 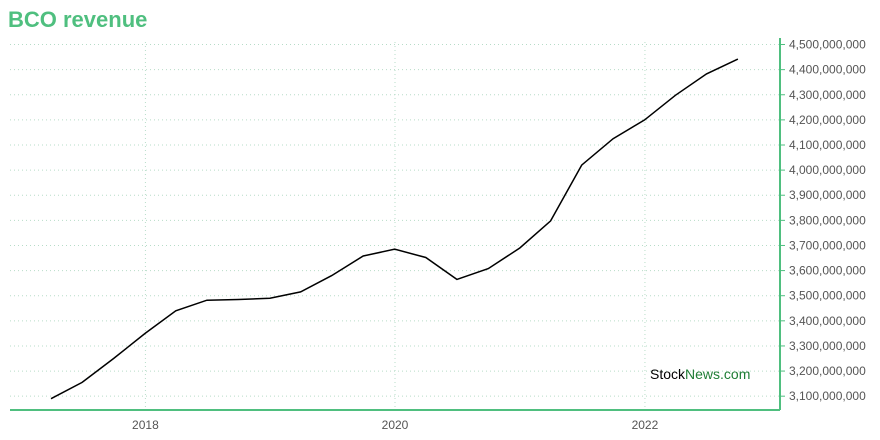 I want to click on y-tick-label: 3,100,000,000, so click(x=827, y=396).